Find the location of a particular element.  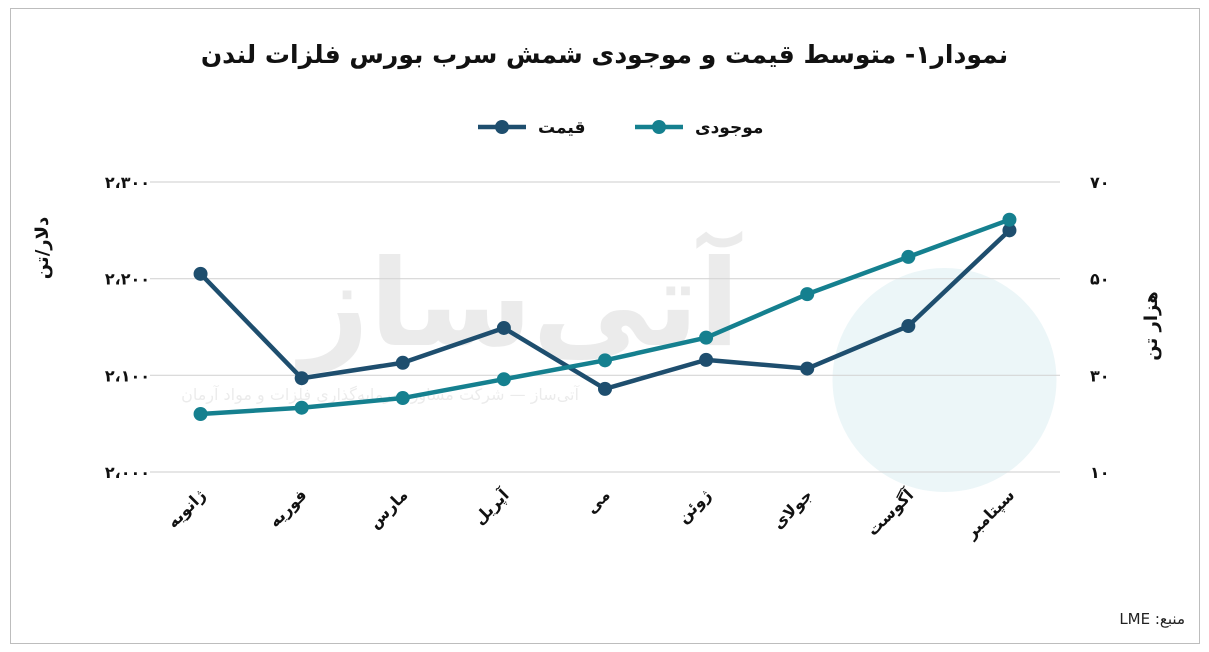

category-label: می is located at coordinates (598, 501).